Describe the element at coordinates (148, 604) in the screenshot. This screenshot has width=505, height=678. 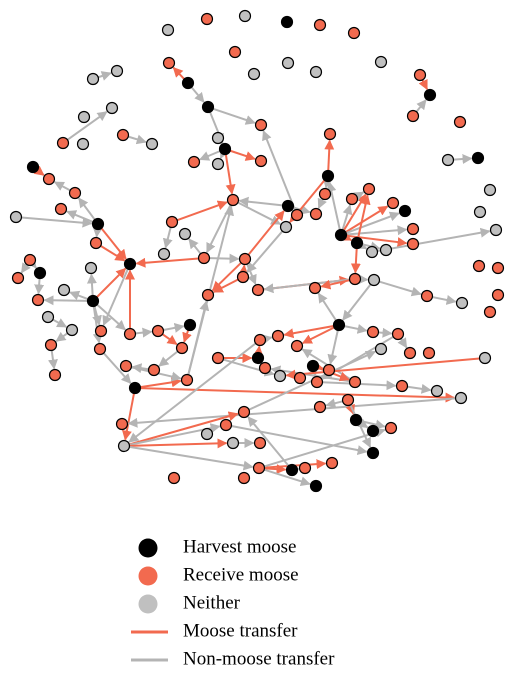
I see `legend-swatch` at that location.